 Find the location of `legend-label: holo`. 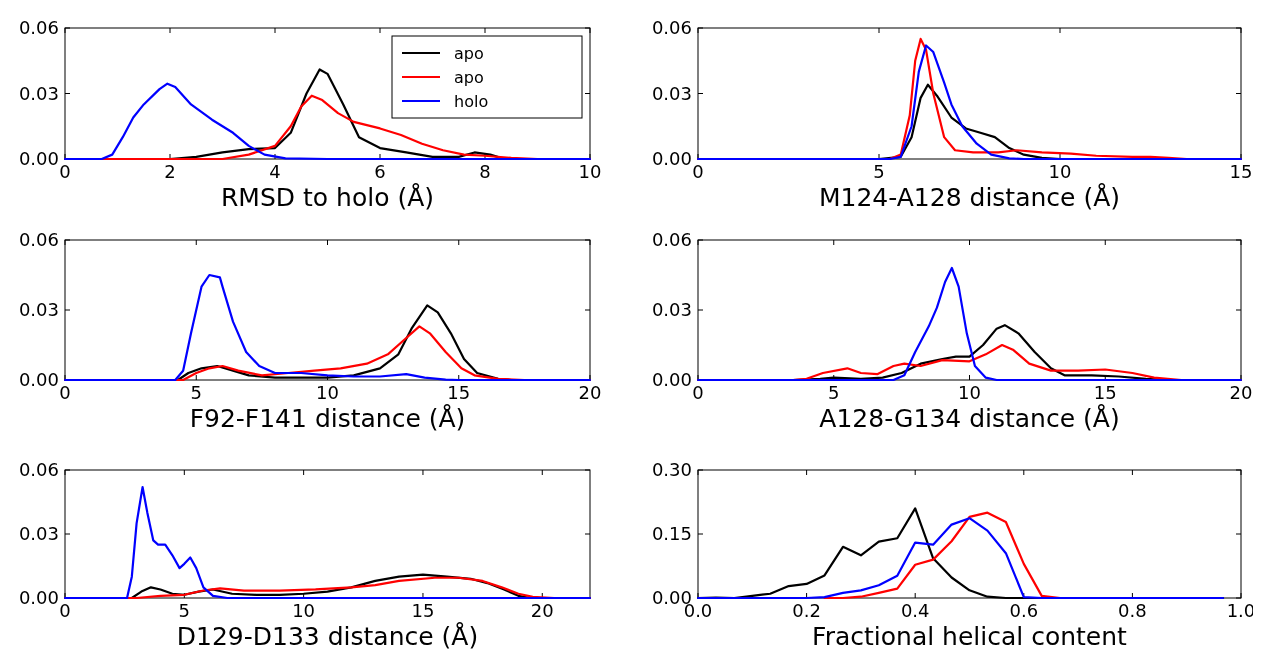

legend-label: holo is located at coordinates (471, 101).